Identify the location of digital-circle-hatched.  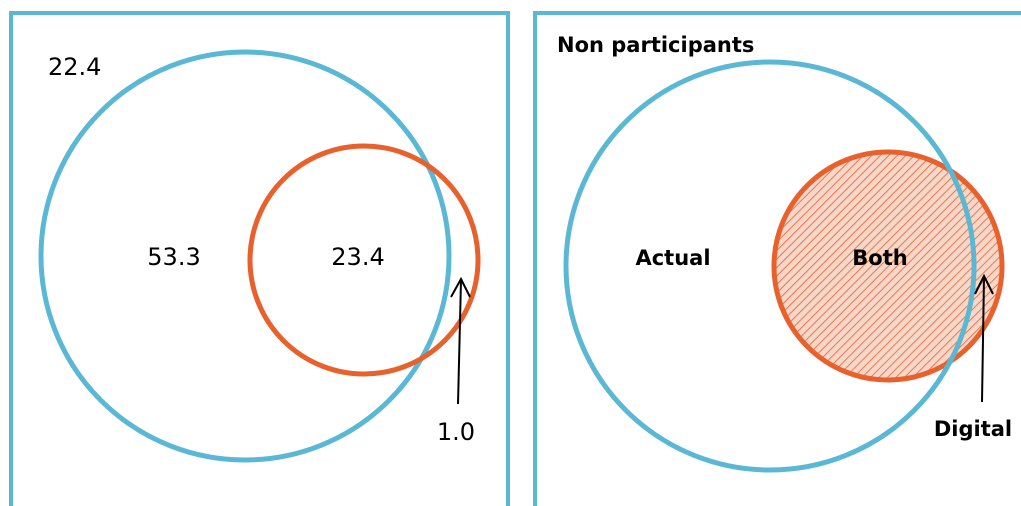
(888, 266).